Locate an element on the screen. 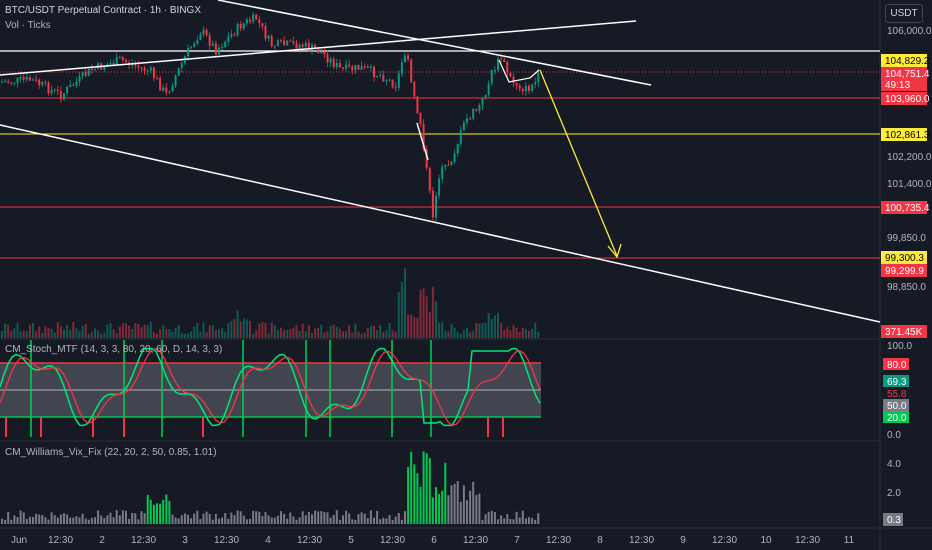  symbol-title: BTC/USDT Perpetual Contract · 1h · BINGX is located at coordinates (103, 10).